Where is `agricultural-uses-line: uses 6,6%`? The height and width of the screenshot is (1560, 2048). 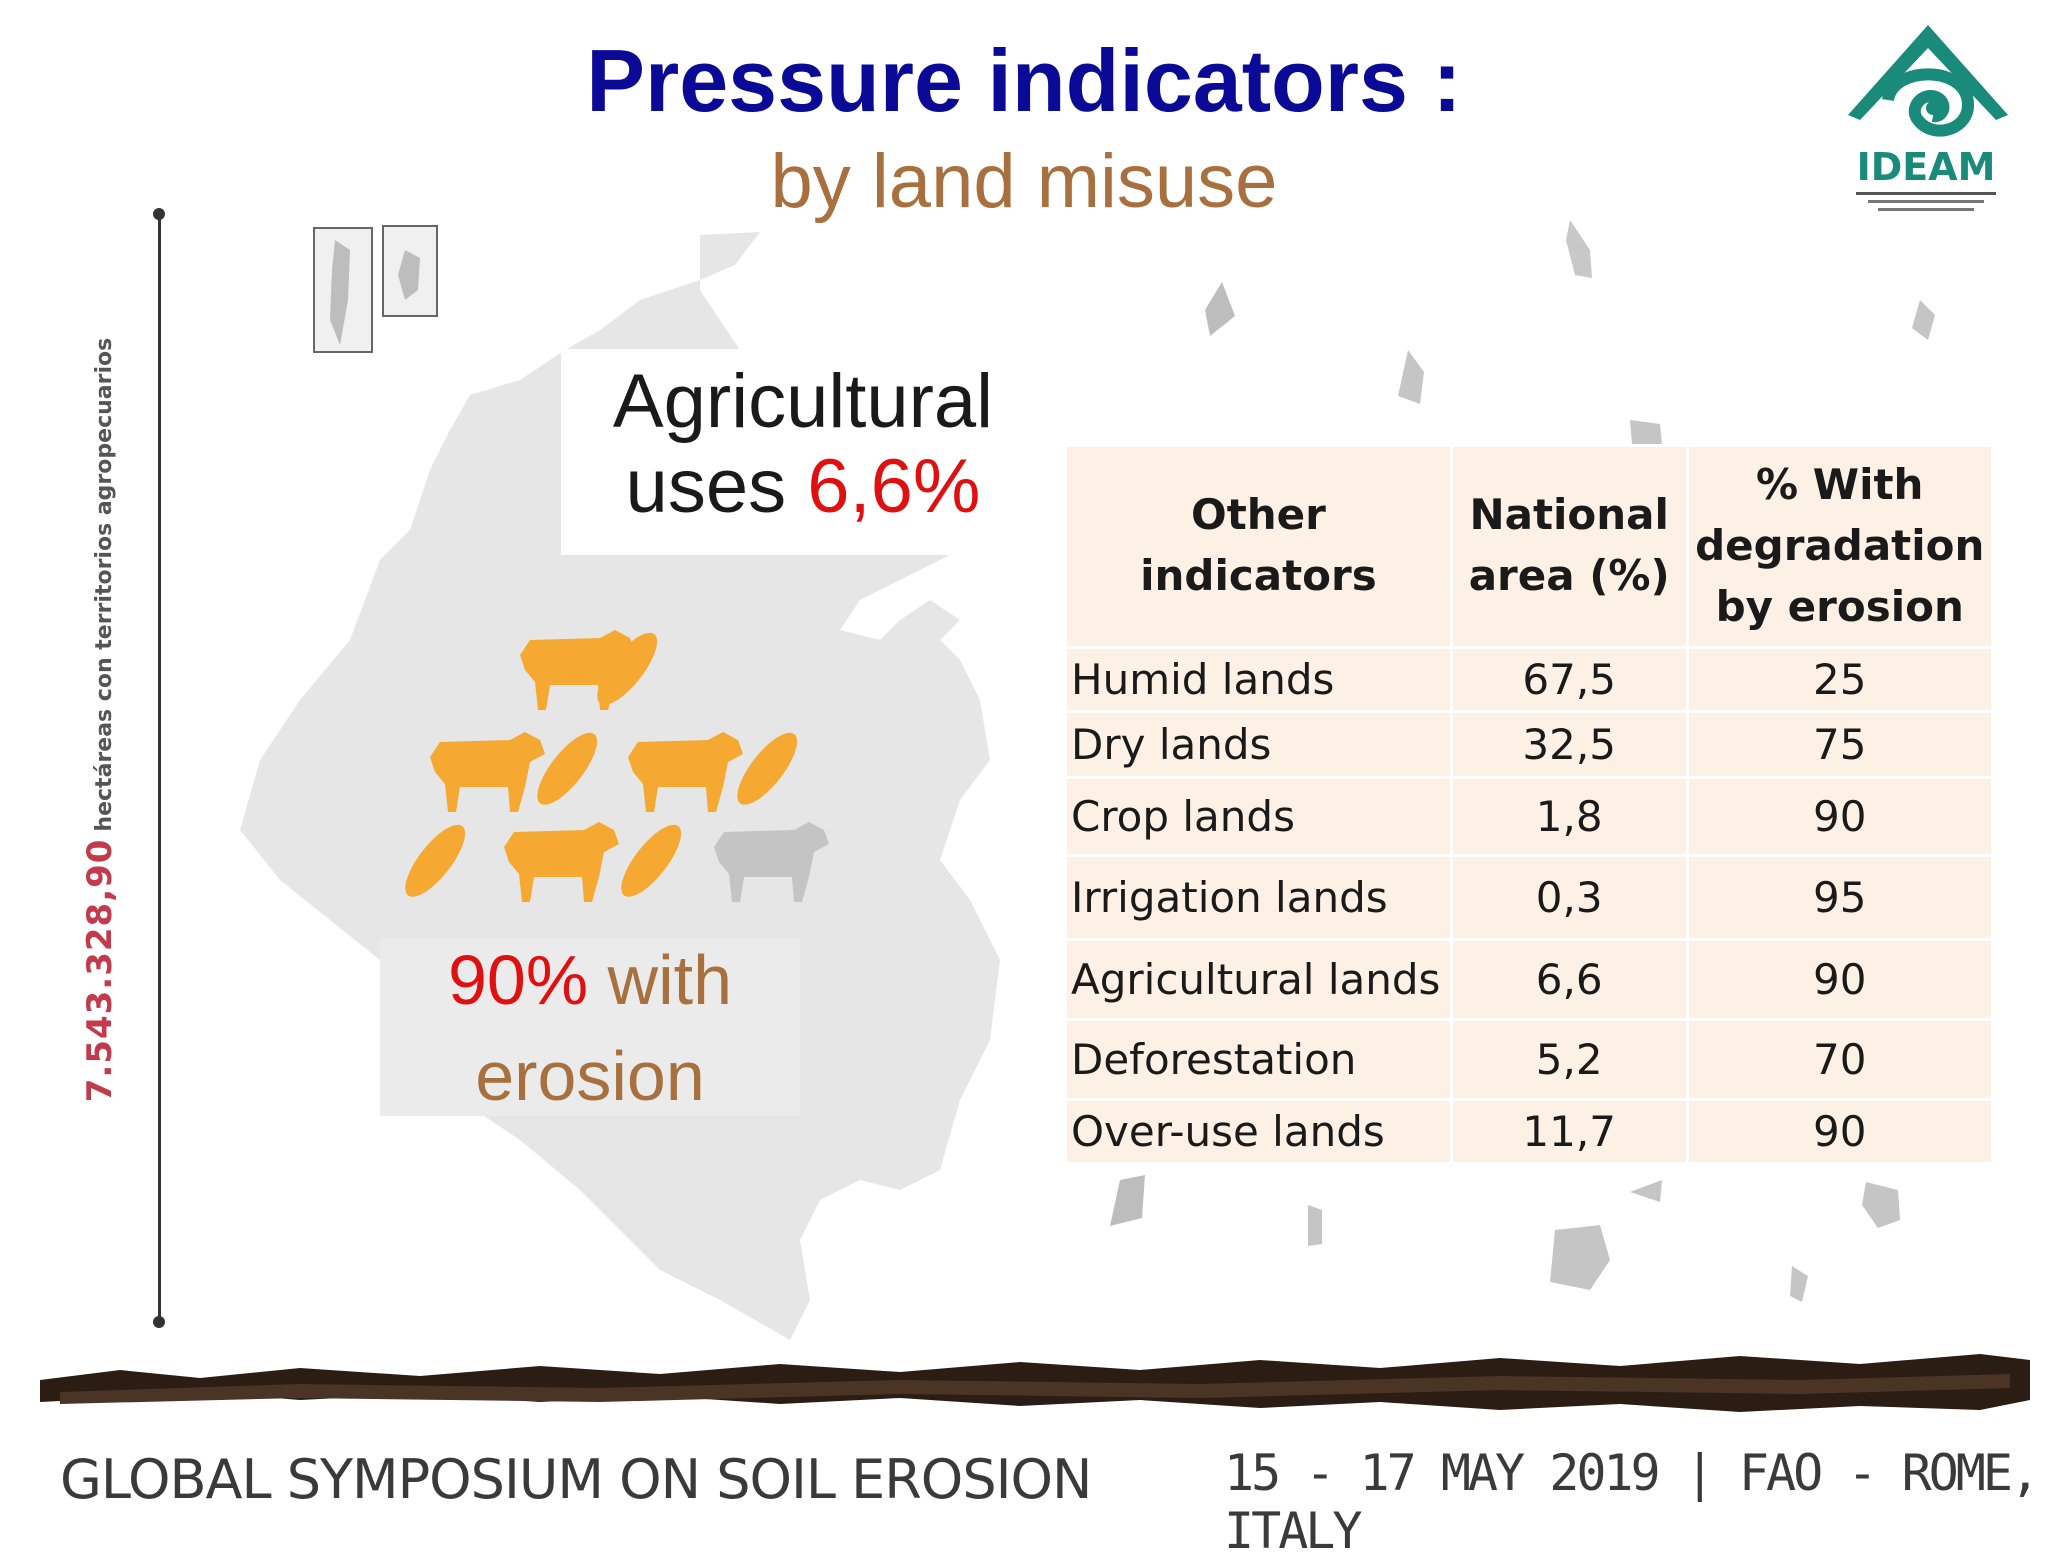
agricultural-uses-line: uses 6,6% is located at coordinates (803, 486).